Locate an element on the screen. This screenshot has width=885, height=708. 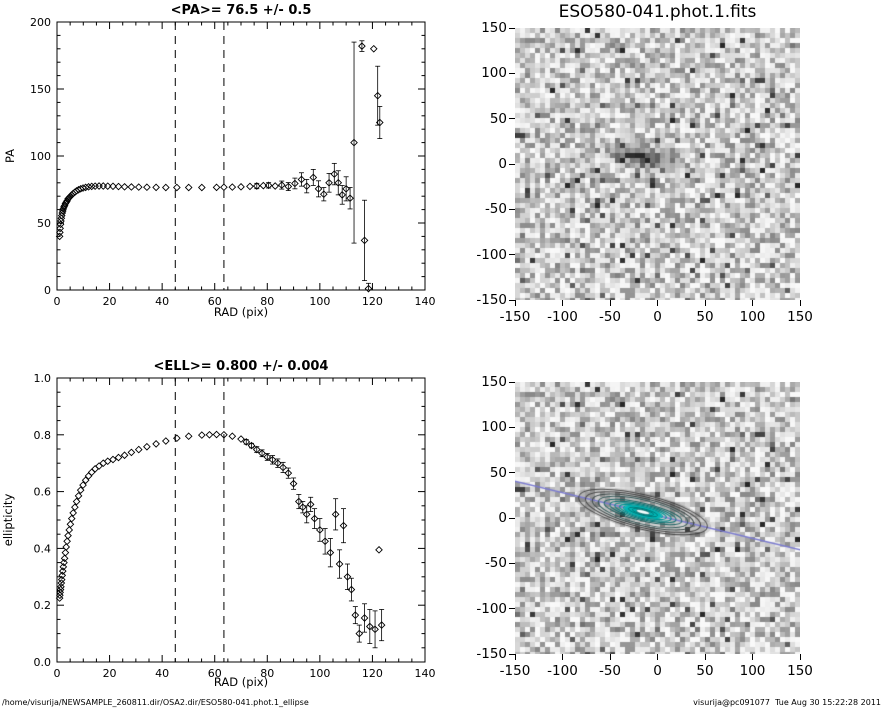
svg-text: 80 is located at coordinates (267, 673).